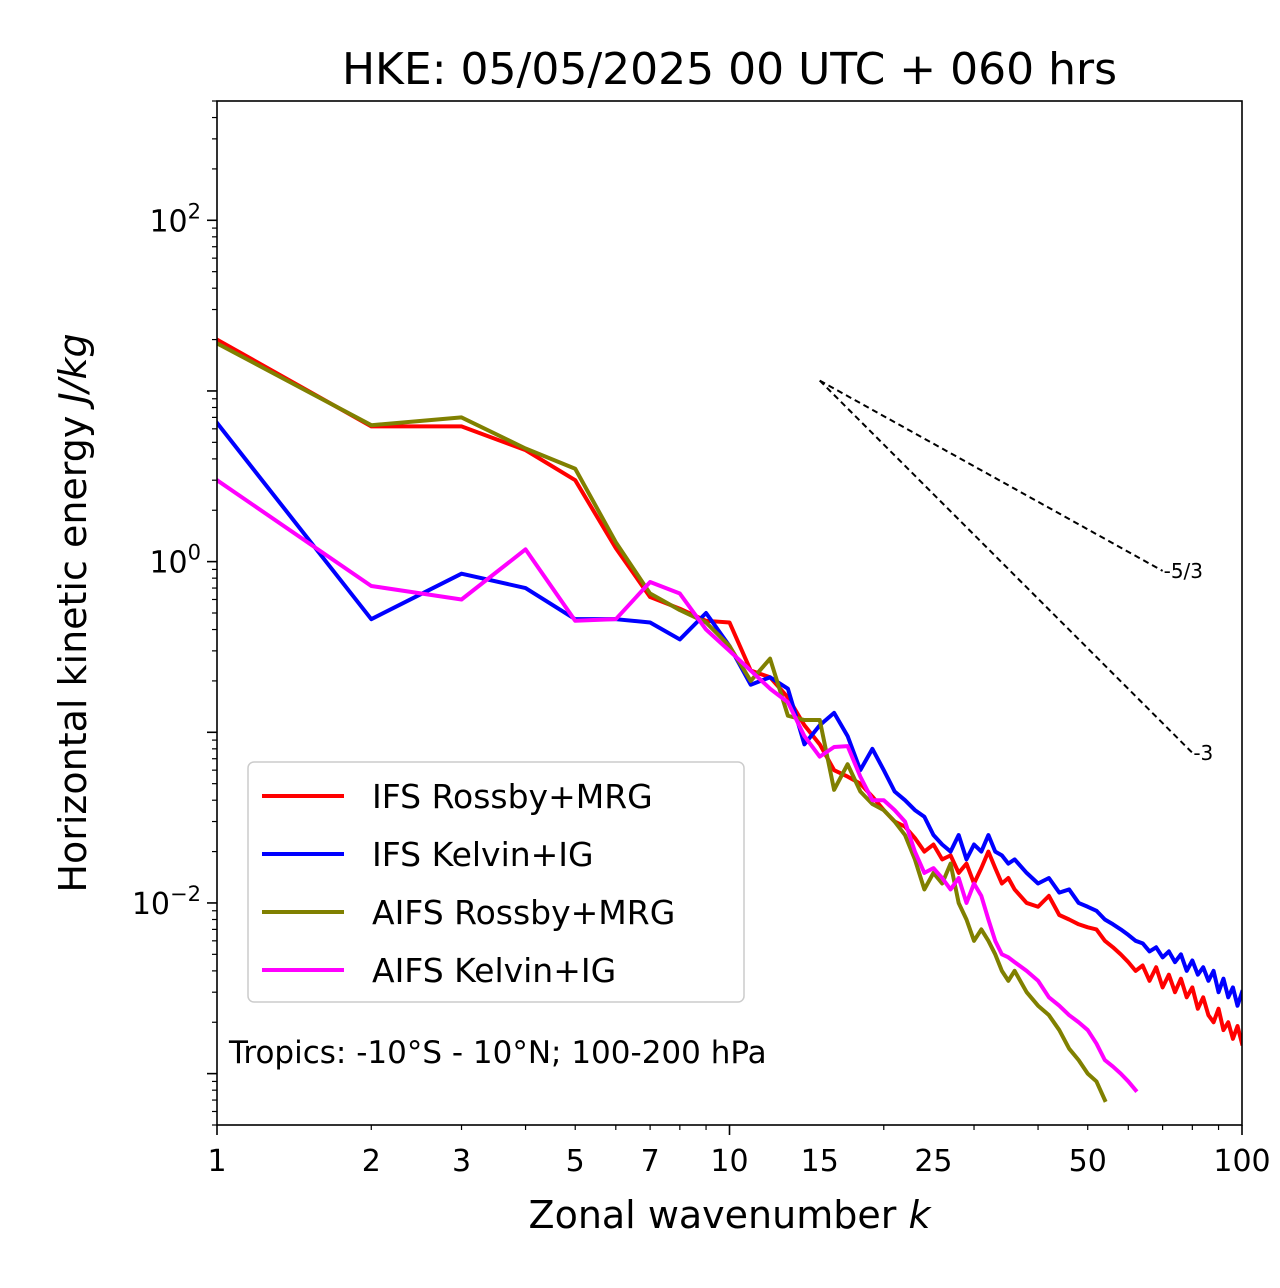  I want to click on x-axis-label: Zonal wavenumber k, so click(731, 1215).